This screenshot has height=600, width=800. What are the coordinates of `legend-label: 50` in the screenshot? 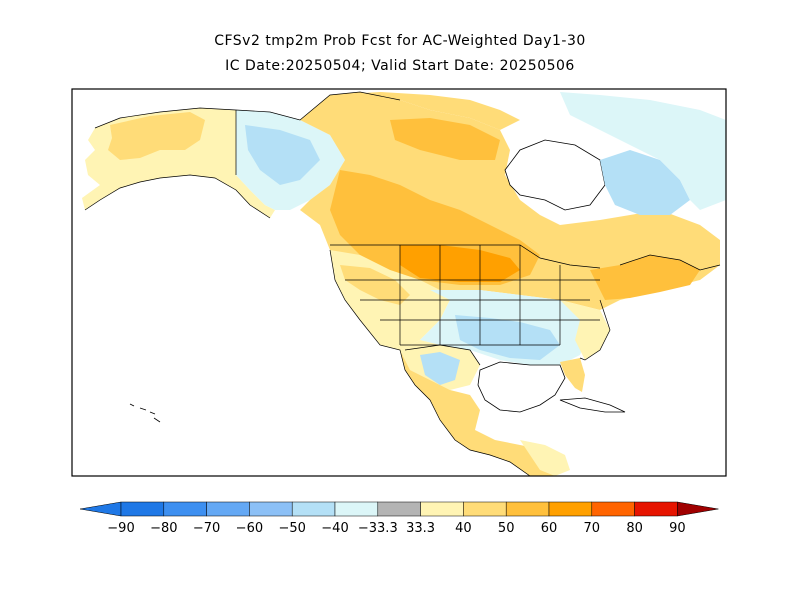 It's located at (506, 528).